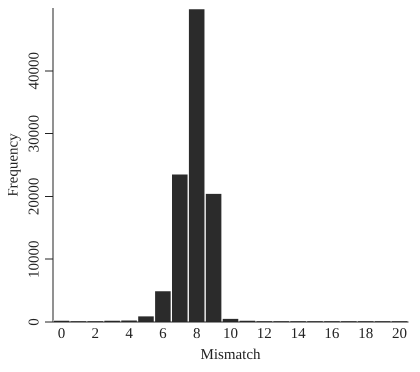 The width and height of the screenshot is (420, 372). I want to click on y-tick-label: 20000, so click(34, 197).